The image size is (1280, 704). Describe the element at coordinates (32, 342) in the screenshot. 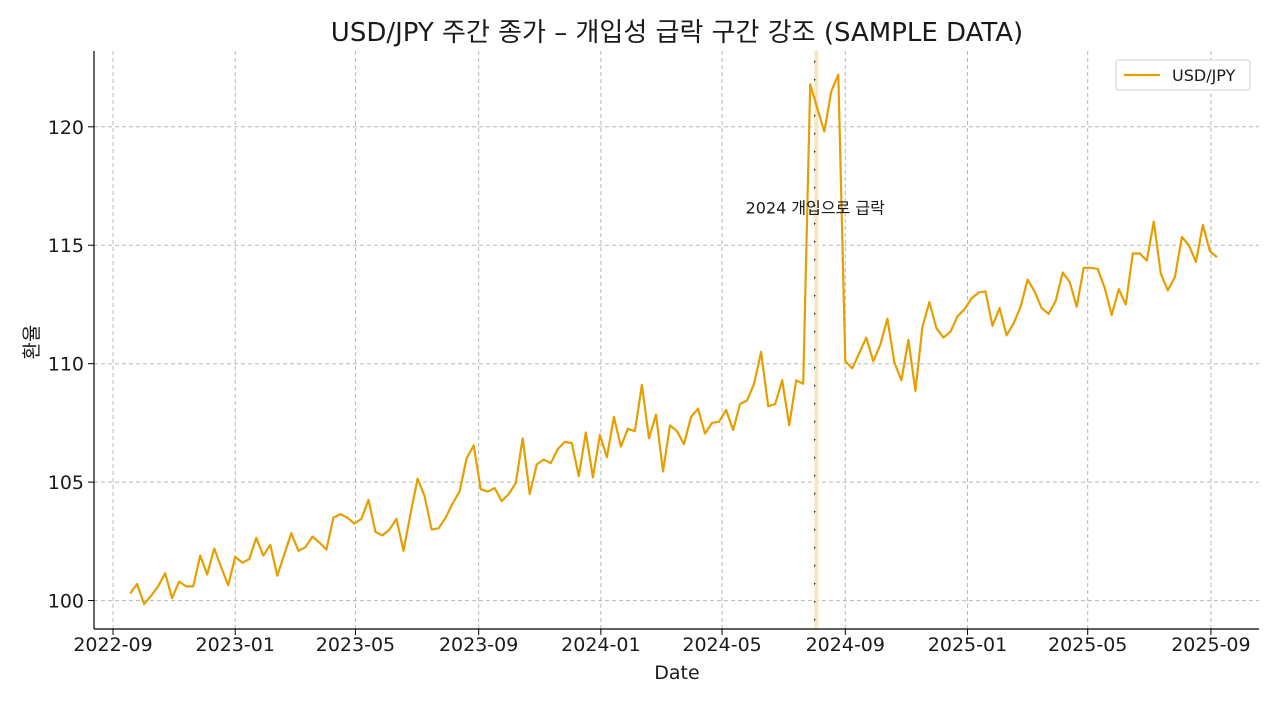

I see `y-axis-label: 환율` at that location.